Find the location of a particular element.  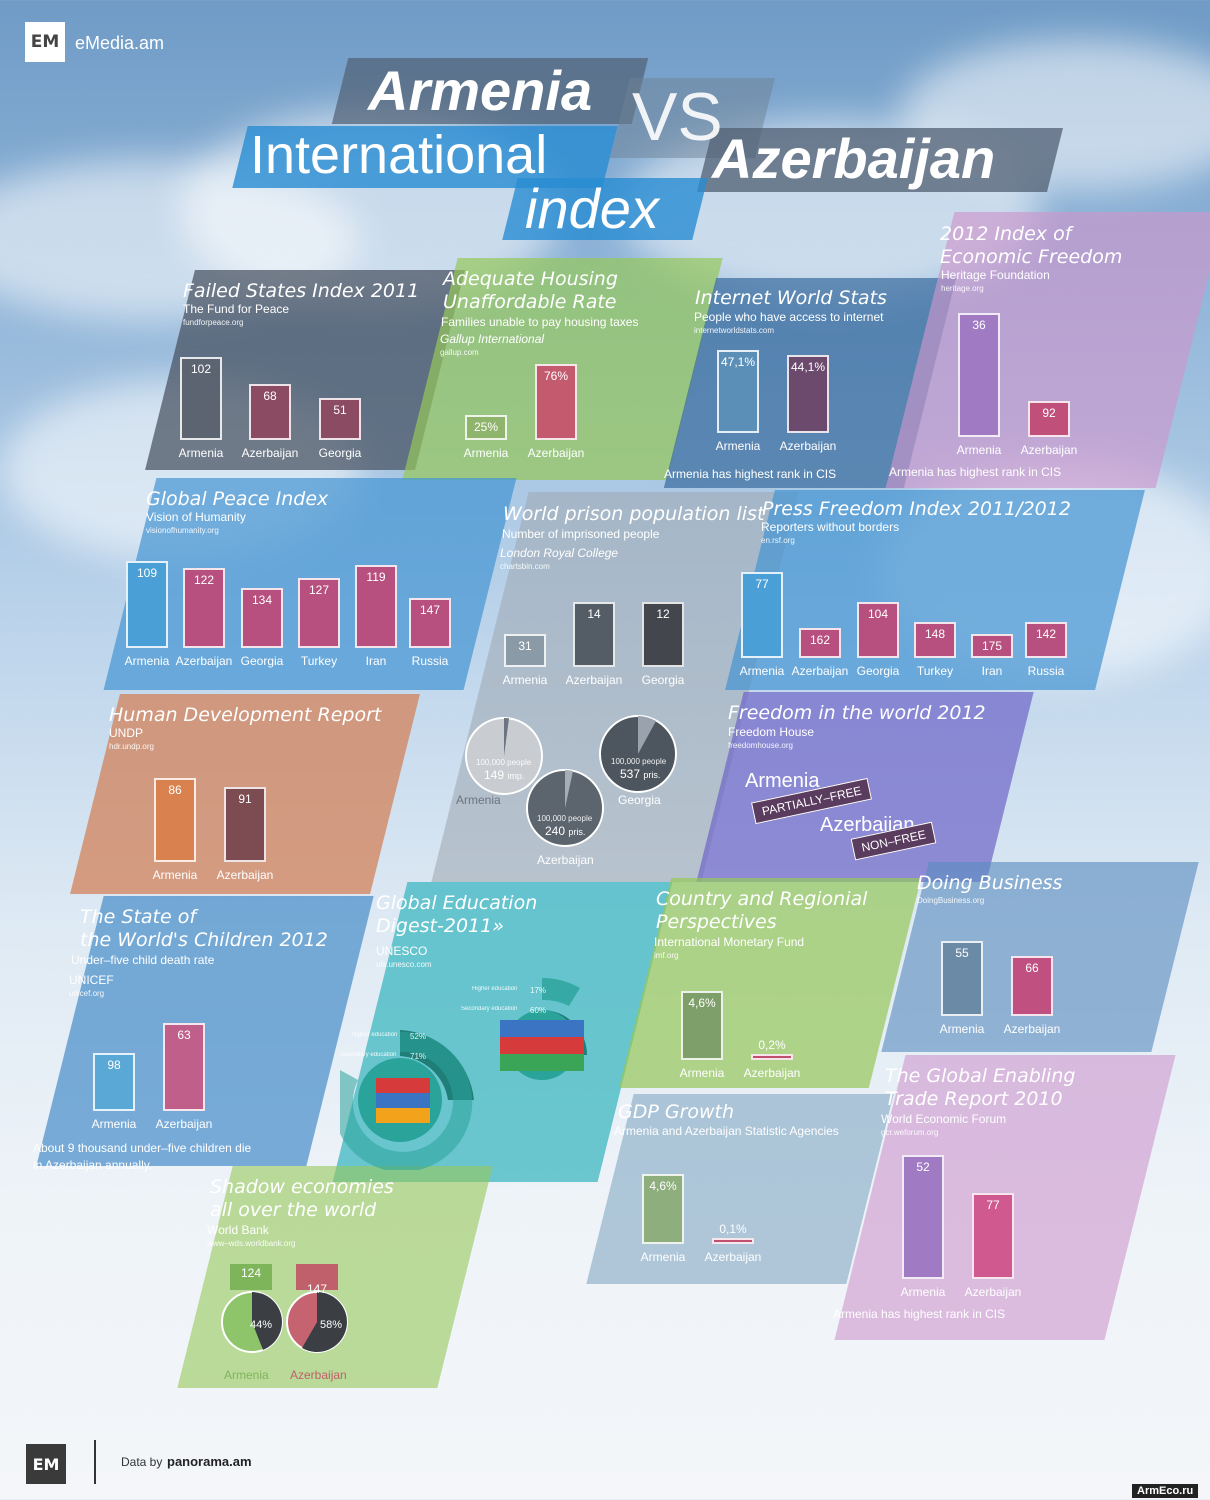

prison-azerbaijan-num: 240 is located at coordinates (555, 831).